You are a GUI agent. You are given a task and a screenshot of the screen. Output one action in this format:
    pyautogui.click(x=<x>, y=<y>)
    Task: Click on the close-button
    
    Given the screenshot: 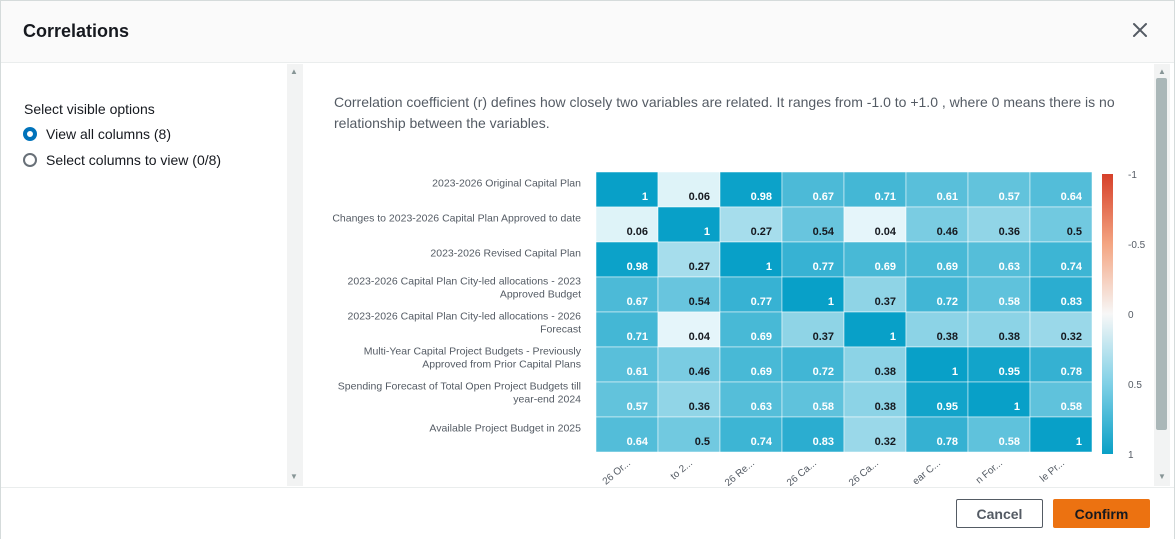 What is the action you would take?
    pyautogui.click(x=1140, y=30)
    